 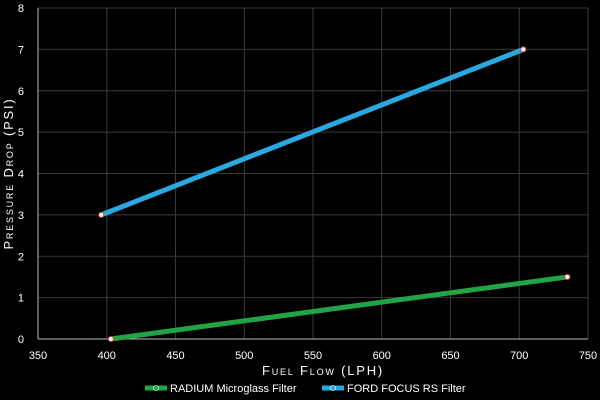 I want to click on x-tick-label: 350, so click(x=38, y=356).